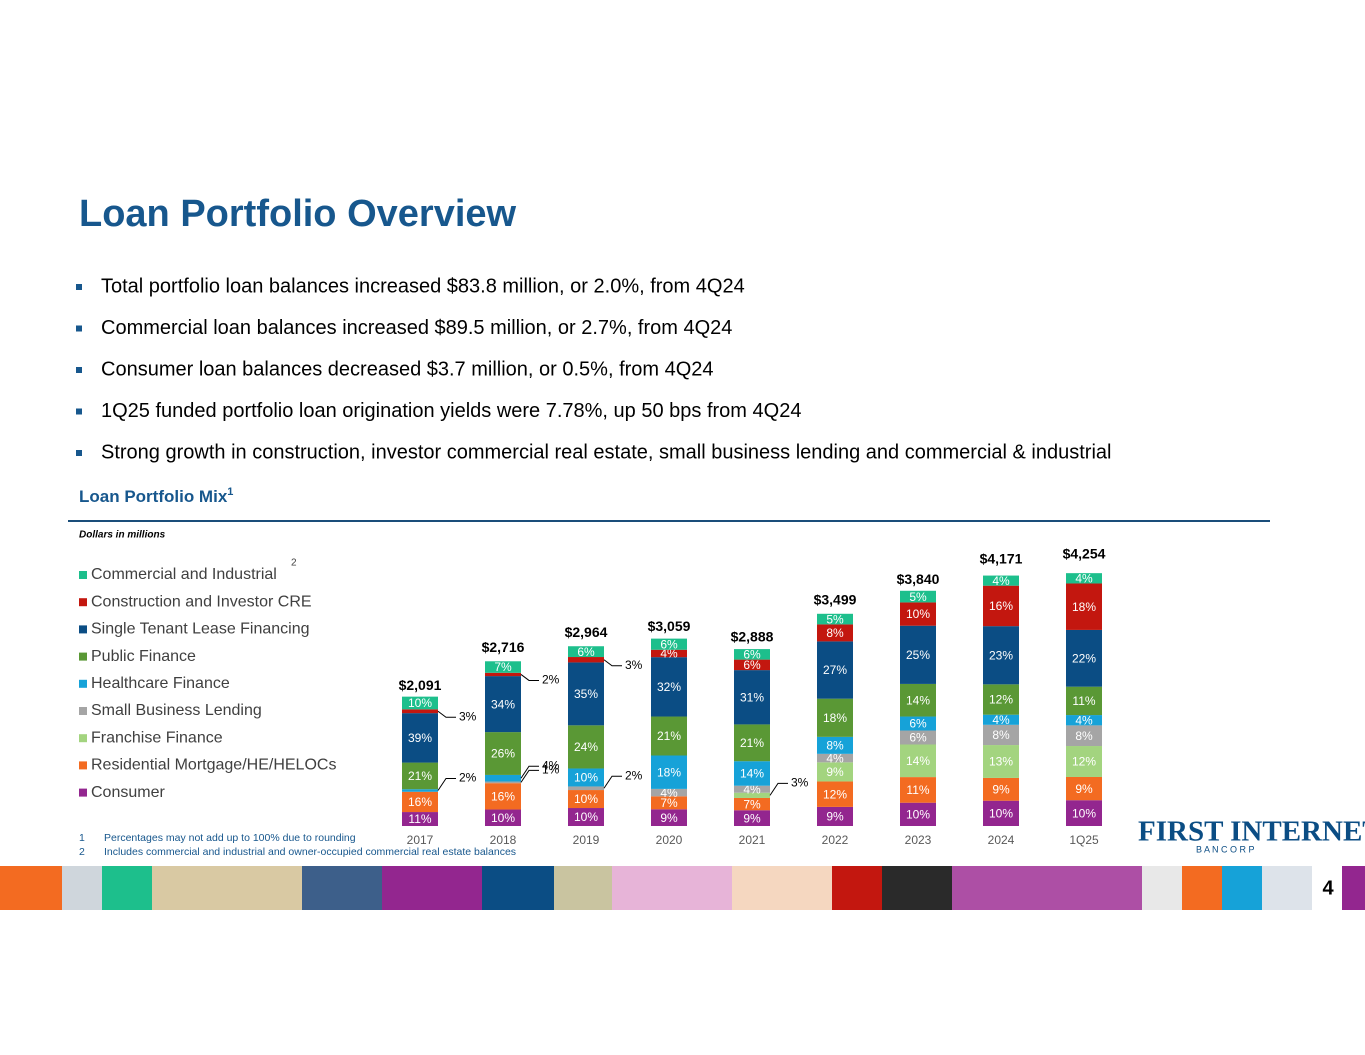 This screenshot has width=1365, height=1055. Describe the element at coordinates (156, 496) in the screenshot. I see `section-title: Loan Portfolio Mix1` at that location.